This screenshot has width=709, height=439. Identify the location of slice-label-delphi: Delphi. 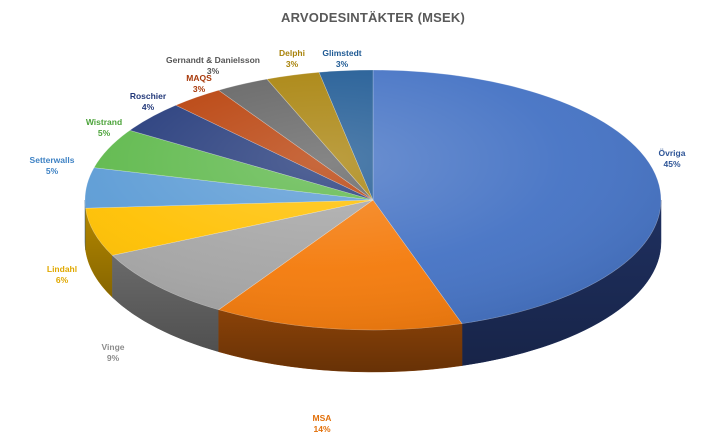
(292, 53).